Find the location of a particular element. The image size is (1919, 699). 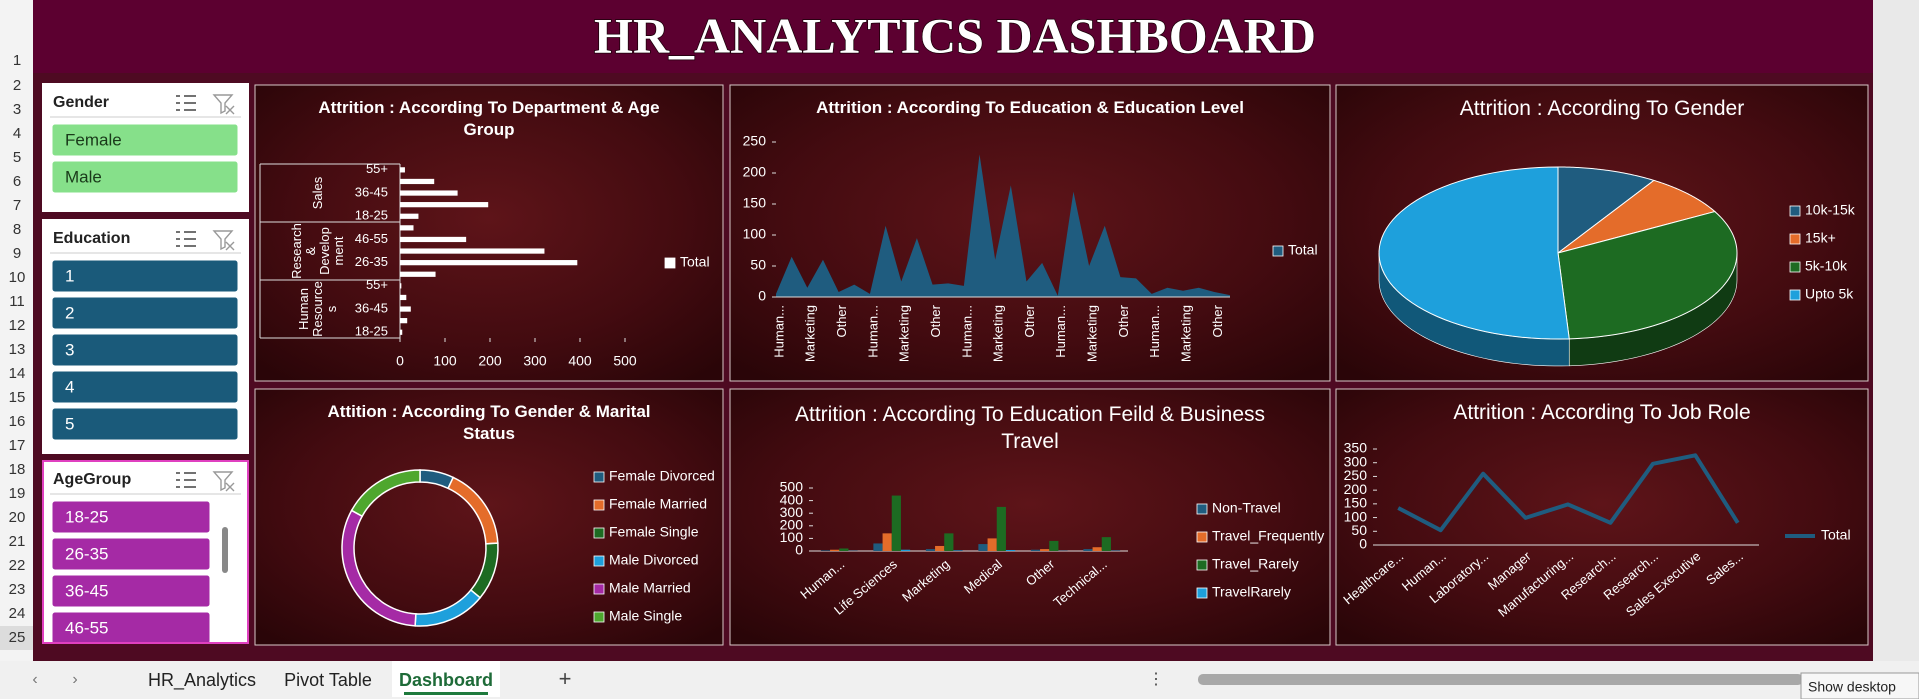

y-tick-label: 200 is located at coordinates (1356, 489).